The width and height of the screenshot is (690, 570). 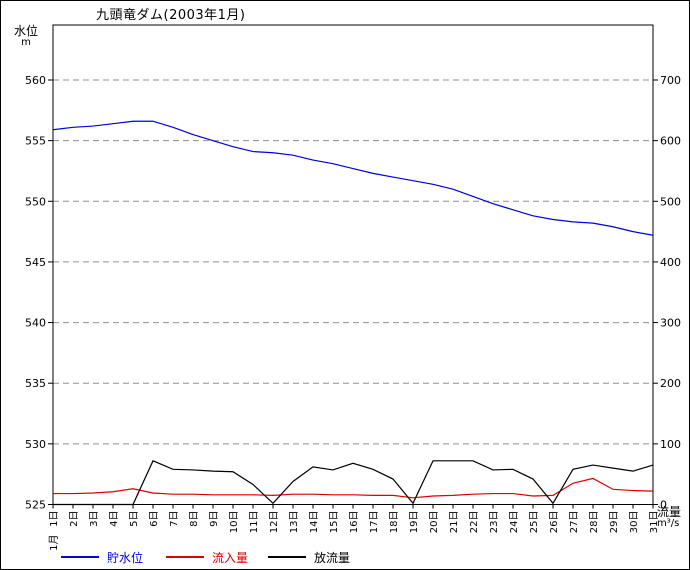 I want to click on left-axis-tick-label: 555, so click(x=35, y=141).